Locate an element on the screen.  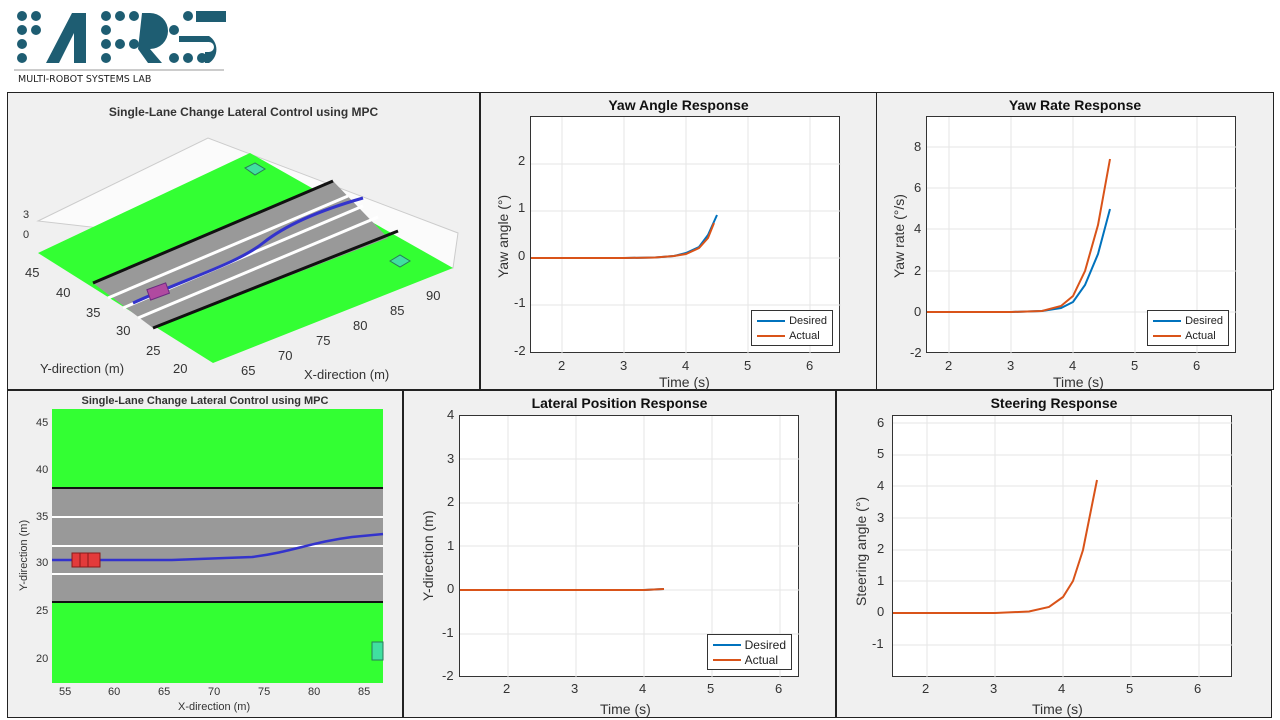
lateral-title: Lateral Position Response is located at coordinates (619, 403).